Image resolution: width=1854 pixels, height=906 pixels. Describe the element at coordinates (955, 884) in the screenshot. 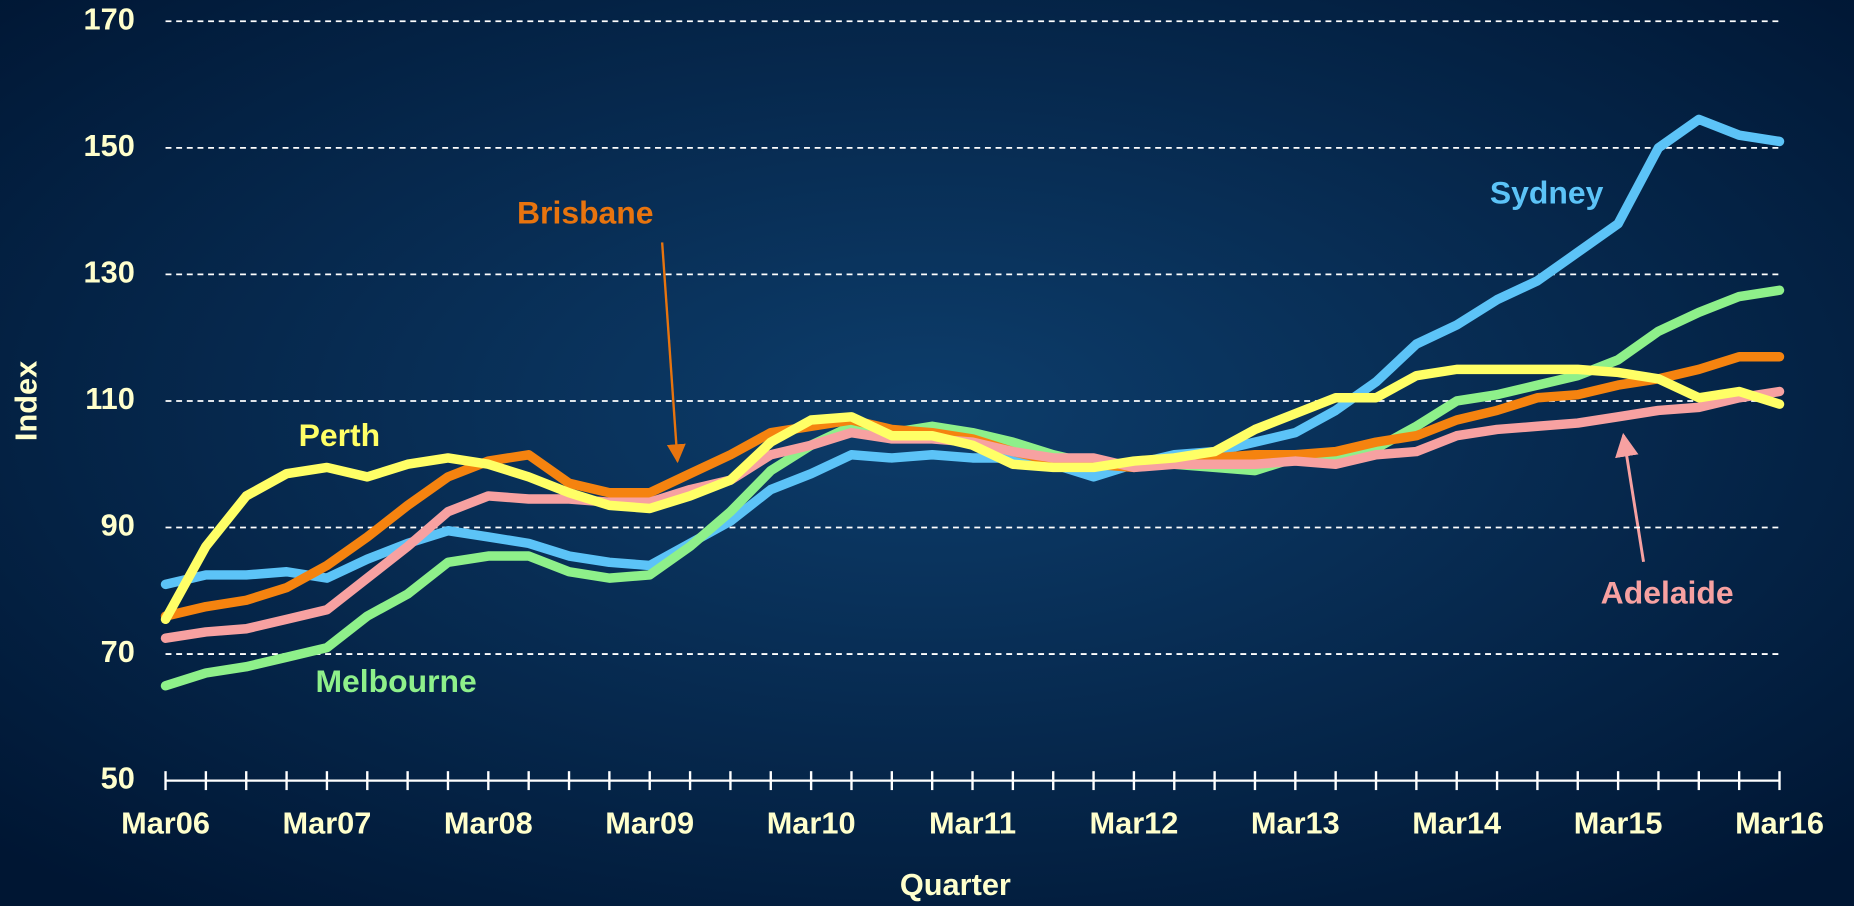

I see `x-axis-title: Quarter` at that location.